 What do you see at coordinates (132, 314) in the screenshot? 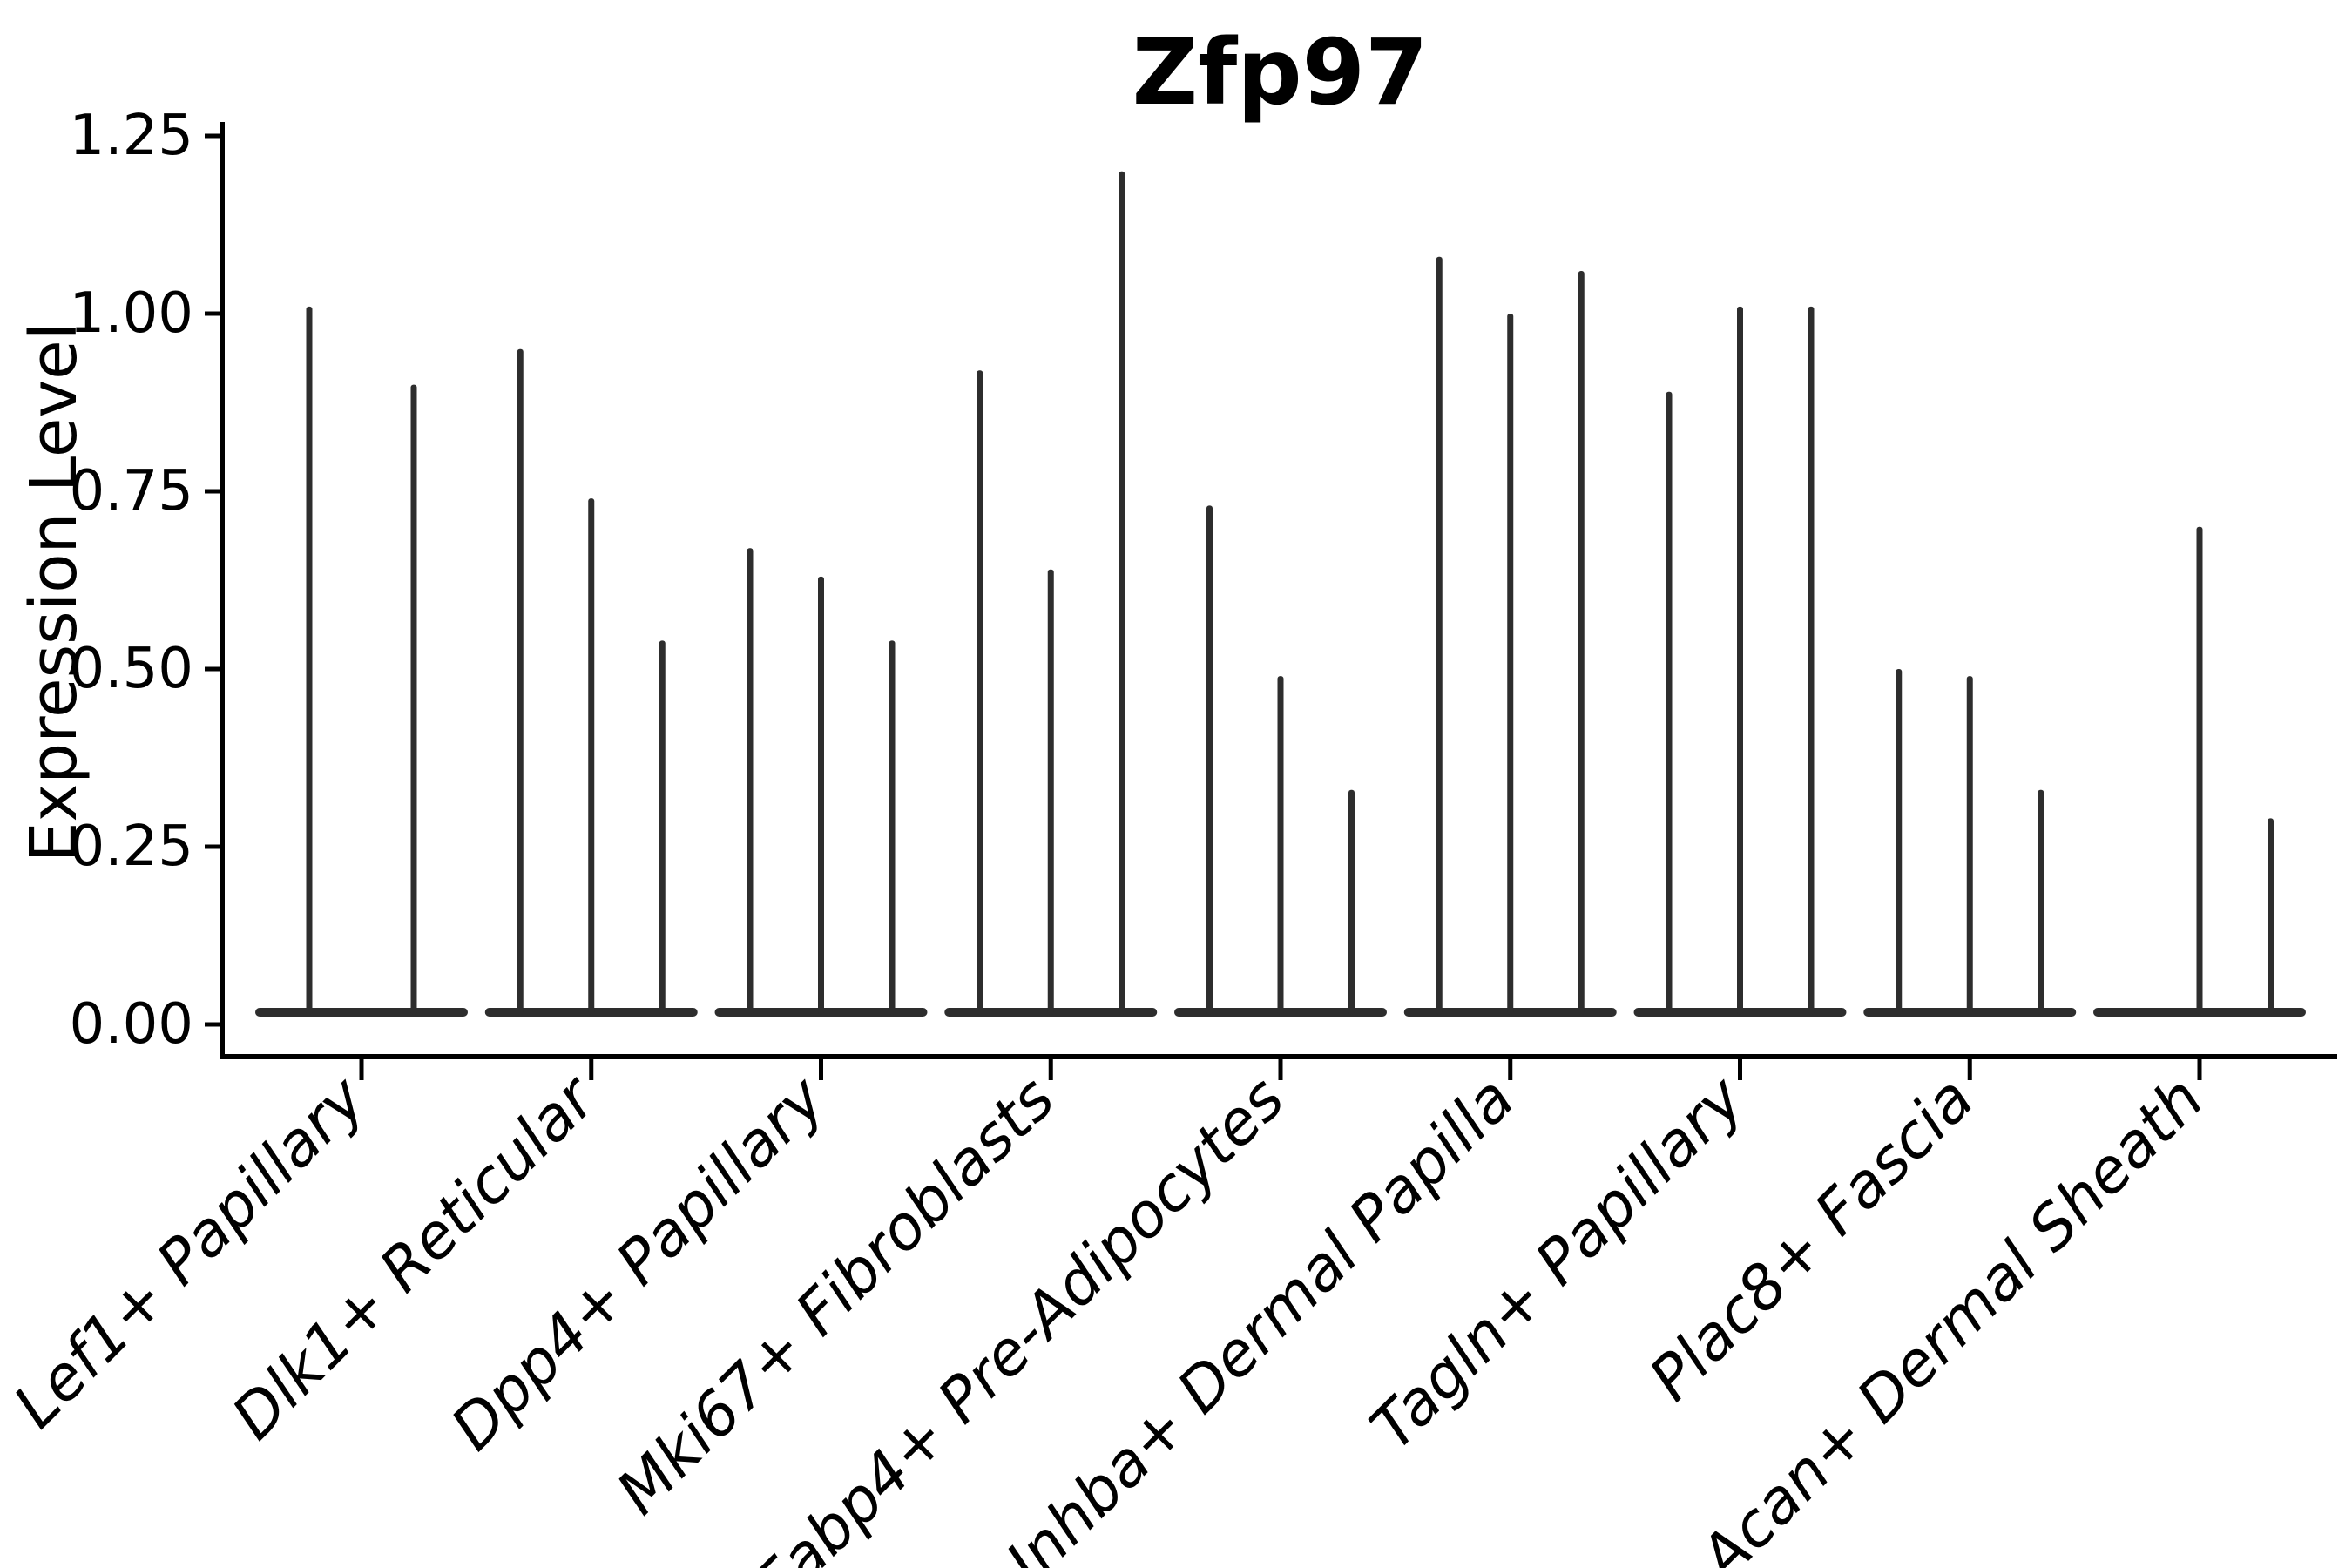
I see `y-tick-label: 1.00` at bounding box center [132, 314].